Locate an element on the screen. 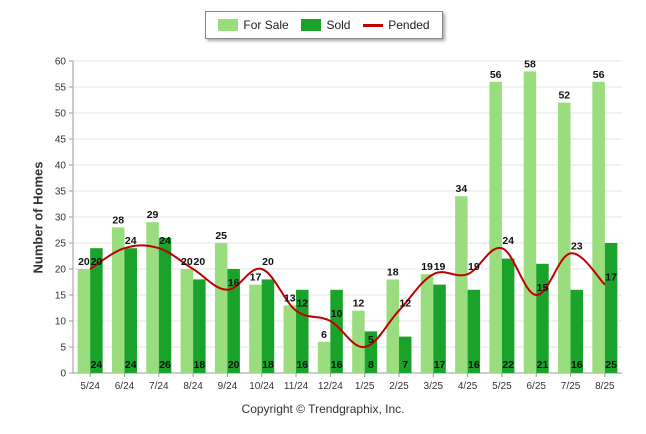 The width and height of the screenshot is (646, 434). label-pended: 5 is located at coordinates (371, 340).